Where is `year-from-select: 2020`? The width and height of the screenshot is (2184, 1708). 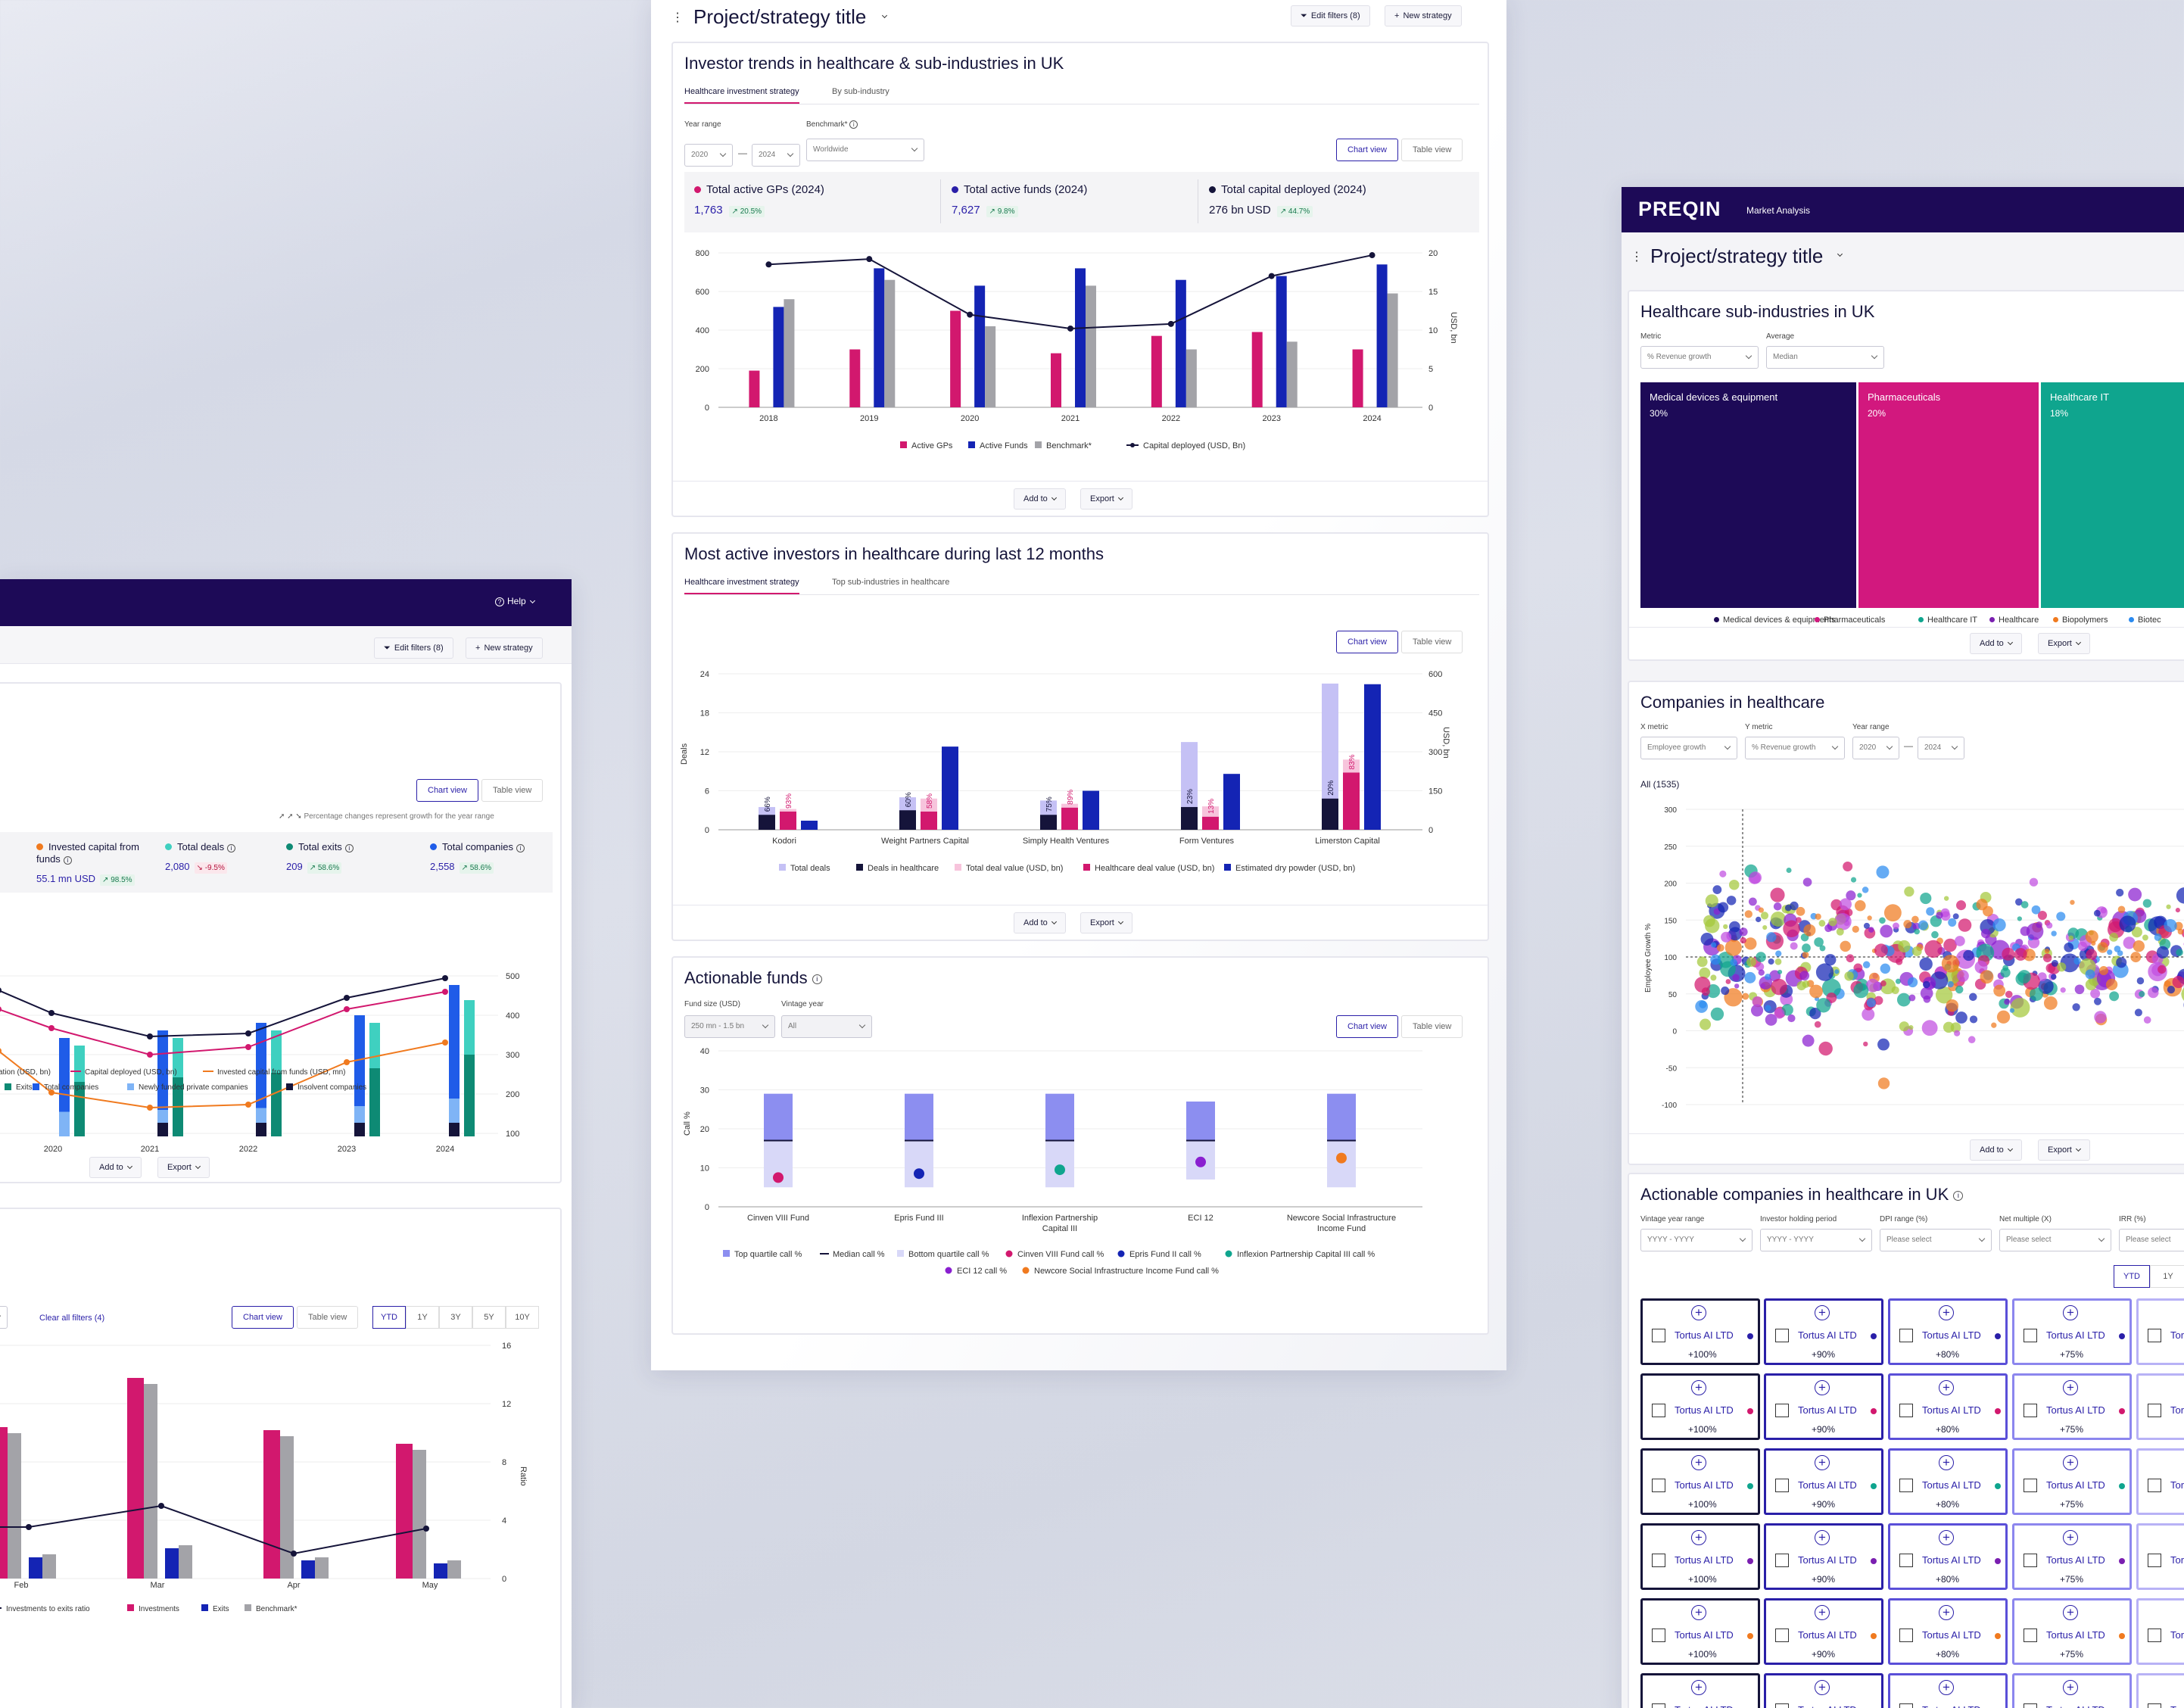
year-from-select: 2020 is located at coordinates (708, 155).